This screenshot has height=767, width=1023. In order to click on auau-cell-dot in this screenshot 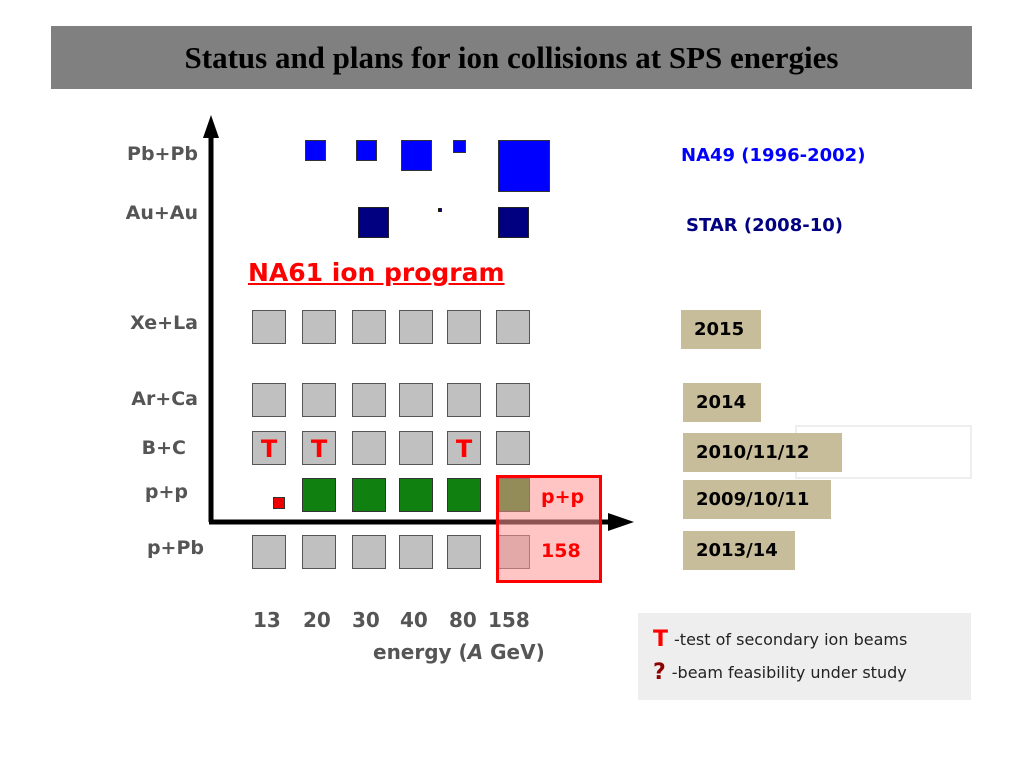, I will do `click(440, 210)`.